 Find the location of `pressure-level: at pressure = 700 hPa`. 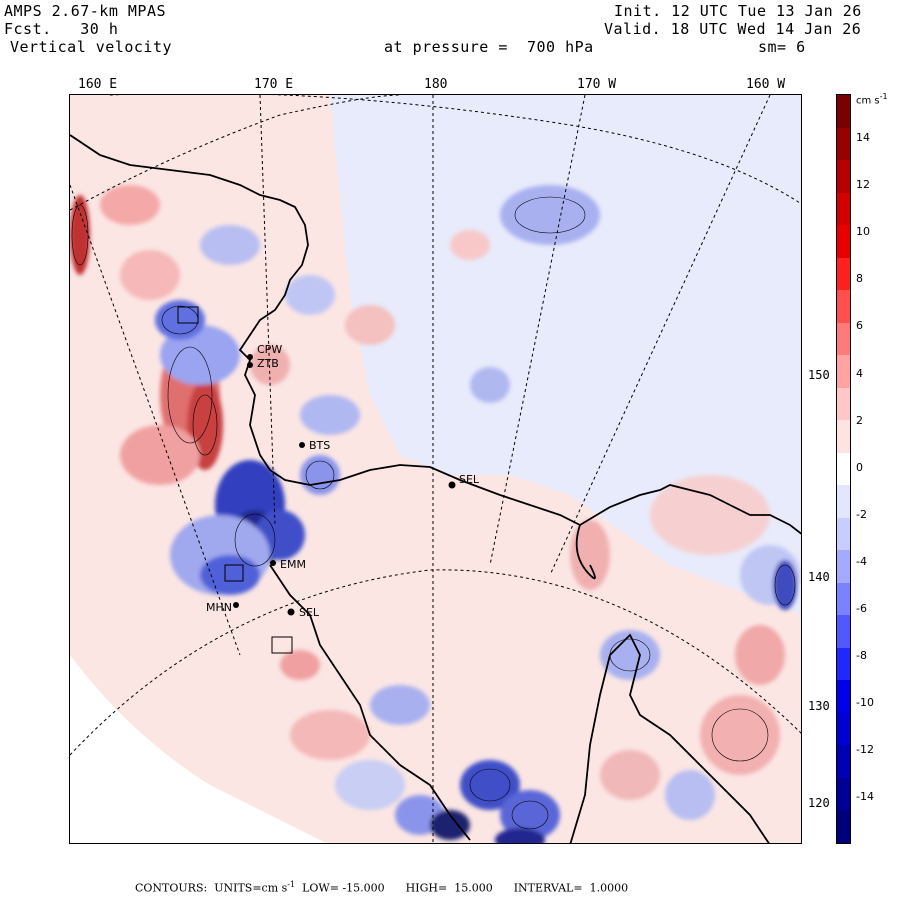

pressure-level: at pressure = 700 hPa is located at coordinates (489, 47).